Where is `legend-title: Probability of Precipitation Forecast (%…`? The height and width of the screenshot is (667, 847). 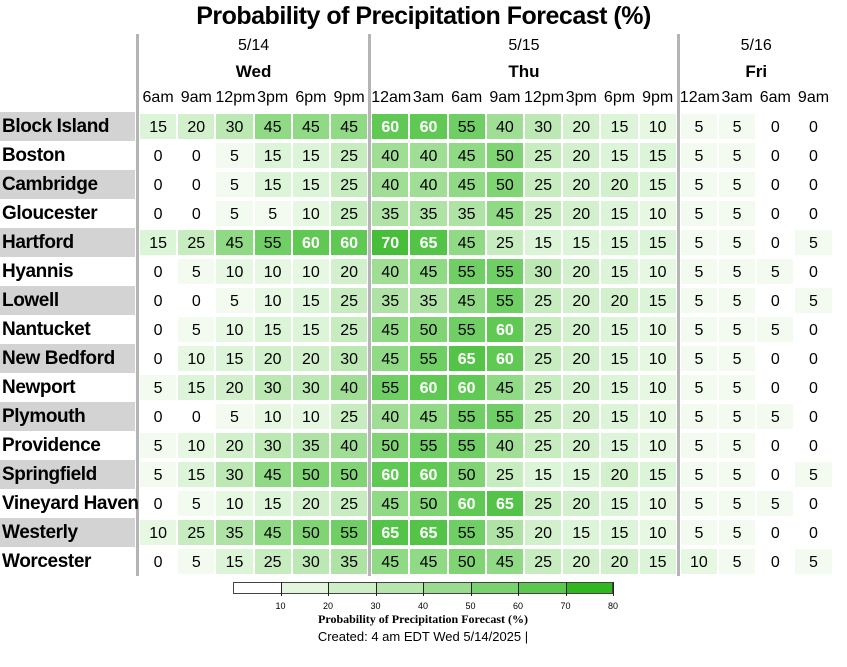 legend-title: Probability of Precipitation Forecast (%… is located at coordinates (423, 619).